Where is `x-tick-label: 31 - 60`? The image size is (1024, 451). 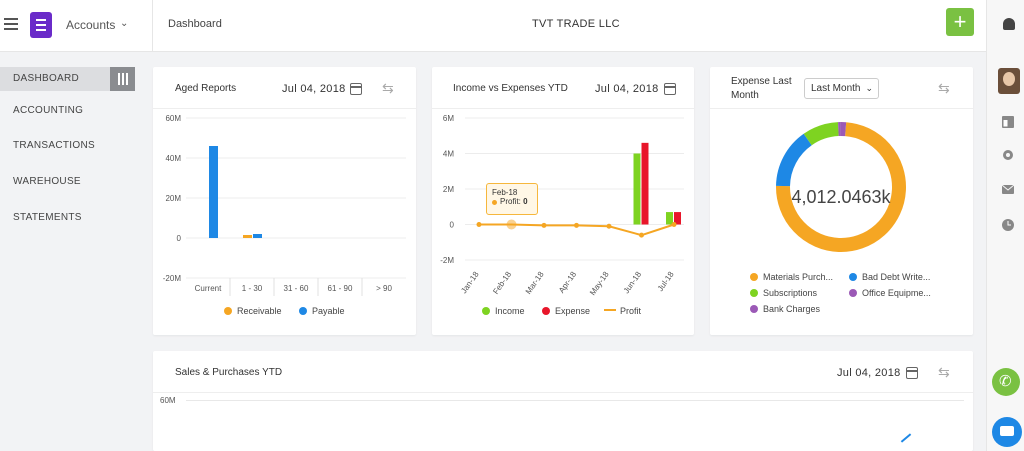 x-tick-label: 31 - 60 is located at coordinates (296, 288).